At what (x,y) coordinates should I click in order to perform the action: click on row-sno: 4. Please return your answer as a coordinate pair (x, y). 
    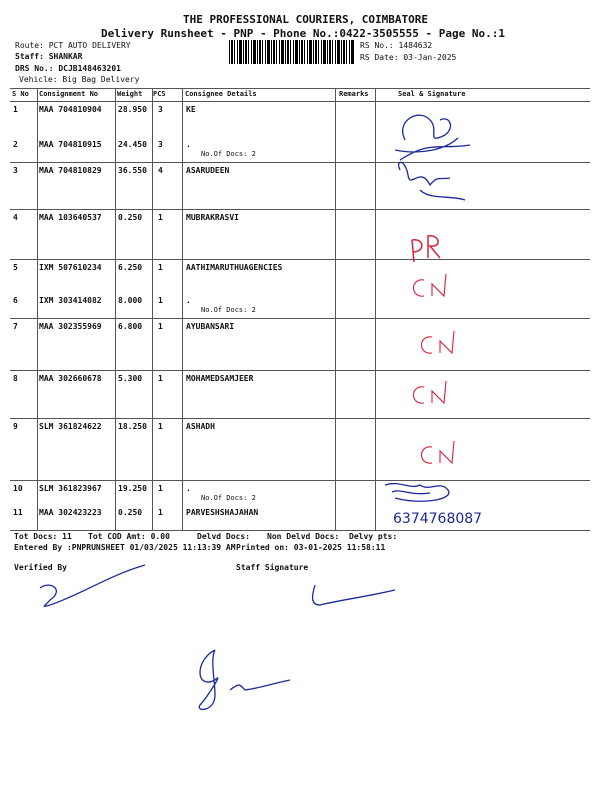
    Looking at the image, I should click on (15, 217).